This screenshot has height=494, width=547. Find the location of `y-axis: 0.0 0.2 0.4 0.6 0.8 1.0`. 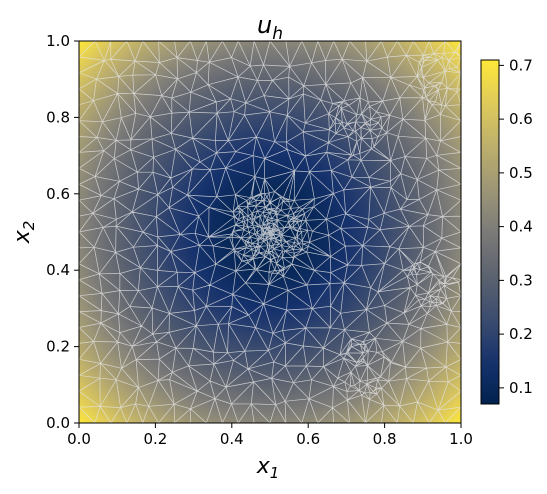

y-axis: 0.0 0.2 0.4 0.6 0.8 1.0 is located at coordinates (62, 232).